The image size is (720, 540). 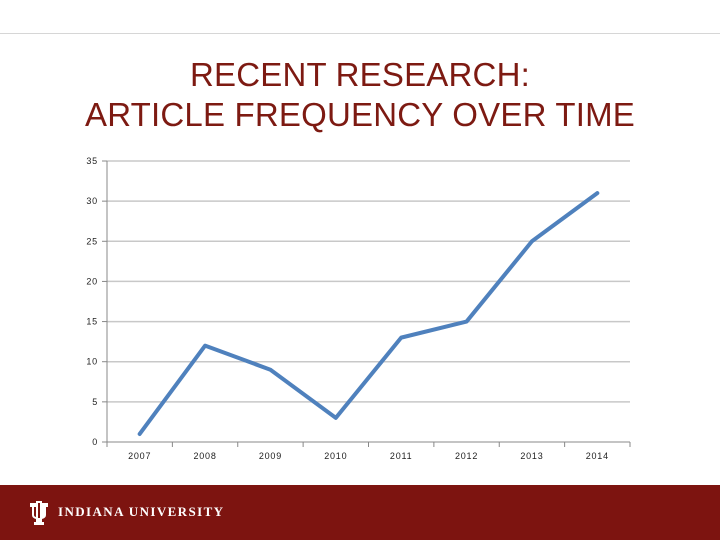 What do you see at coordinates (270, 456) in the screenshot?
I see `x-tick-label: 2009` at bounding box center [270, 456].